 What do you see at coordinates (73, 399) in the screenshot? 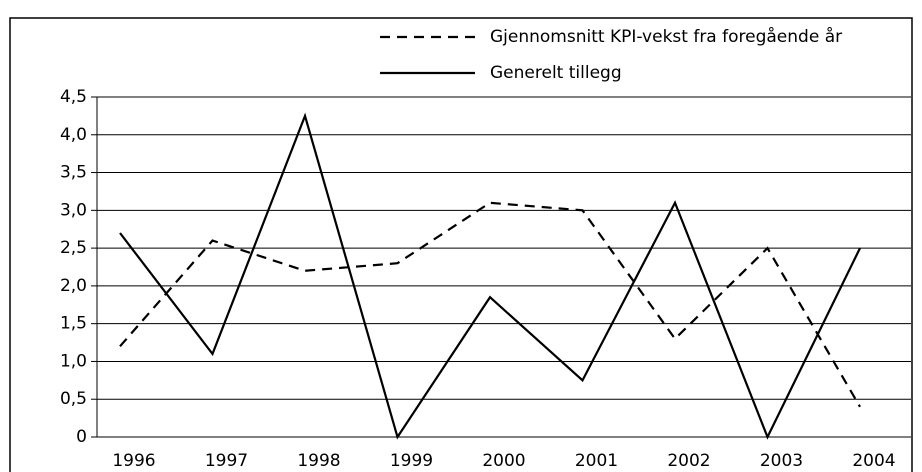
I see `y-tick-label: 0,5` at bounding box center [73, 399].